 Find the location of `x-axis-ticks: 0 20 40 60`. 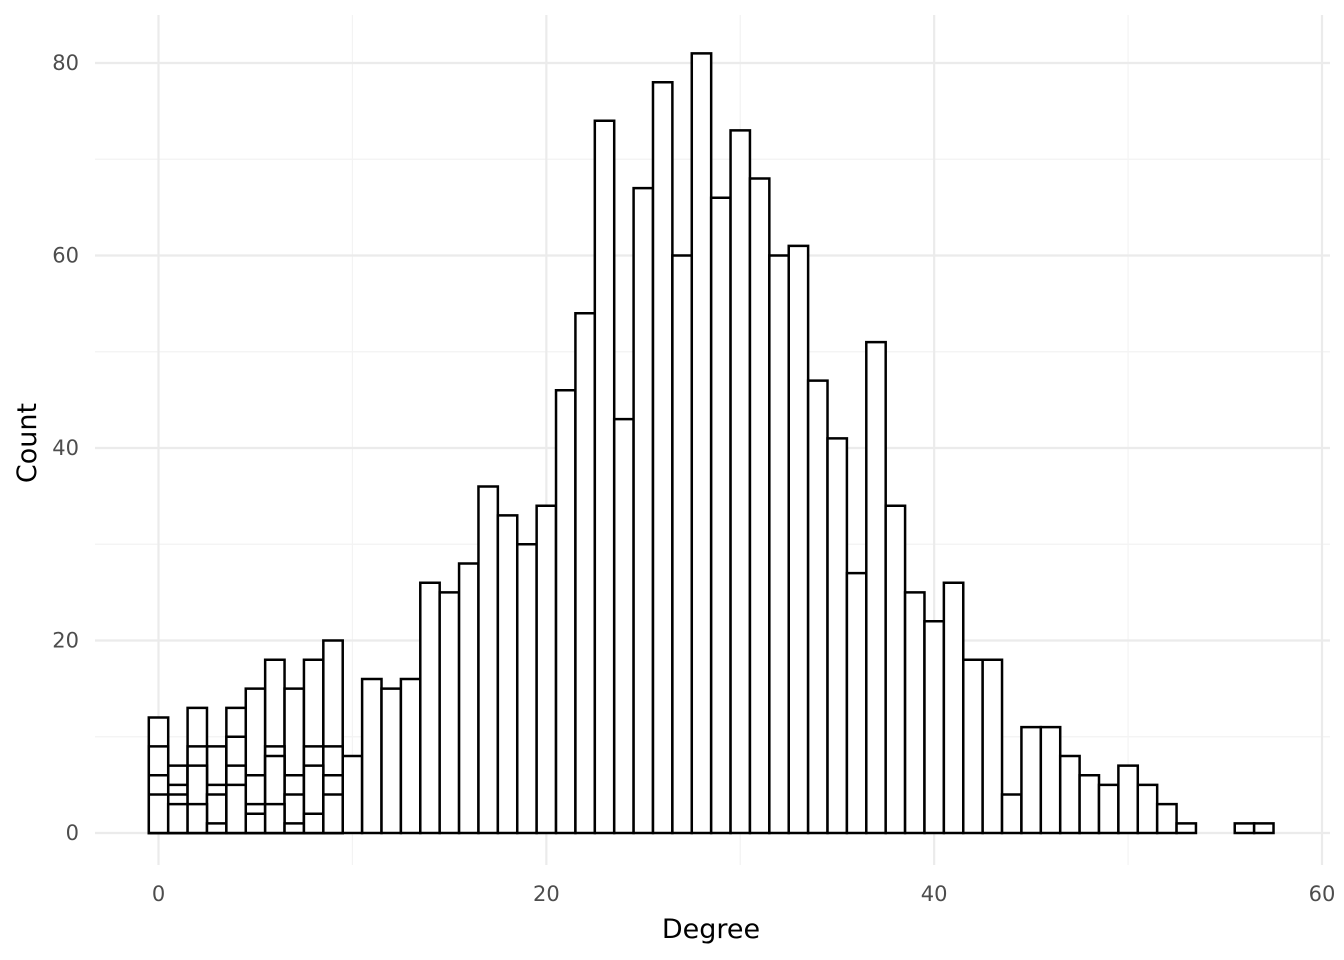

x-axis-ticks: 0 20 40 60 is located at coordinates (744, 894).